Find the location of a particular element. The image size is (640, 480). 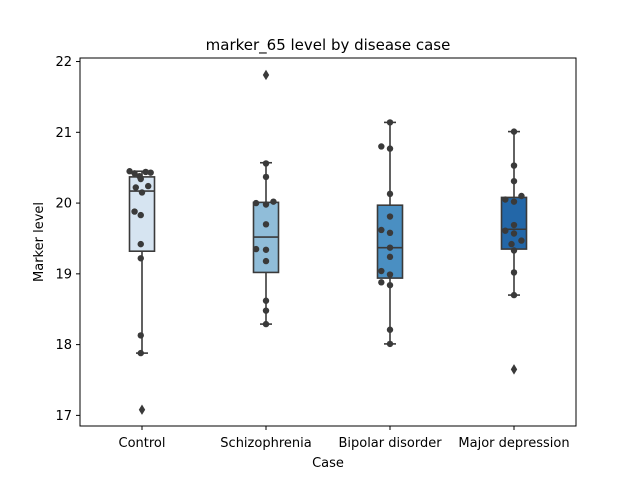

y-tick-label: 18 is located at coordinates (63, 345).